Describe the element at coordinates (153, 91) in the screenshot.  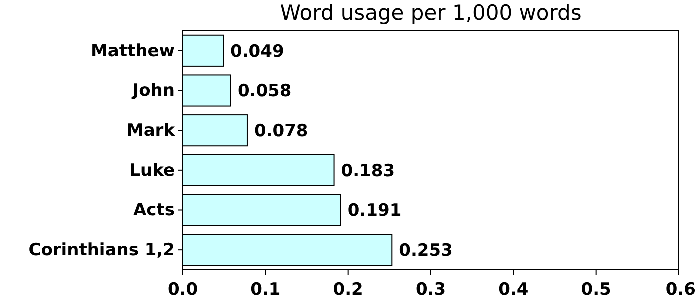
I see `y-tick-label: John` at that location.